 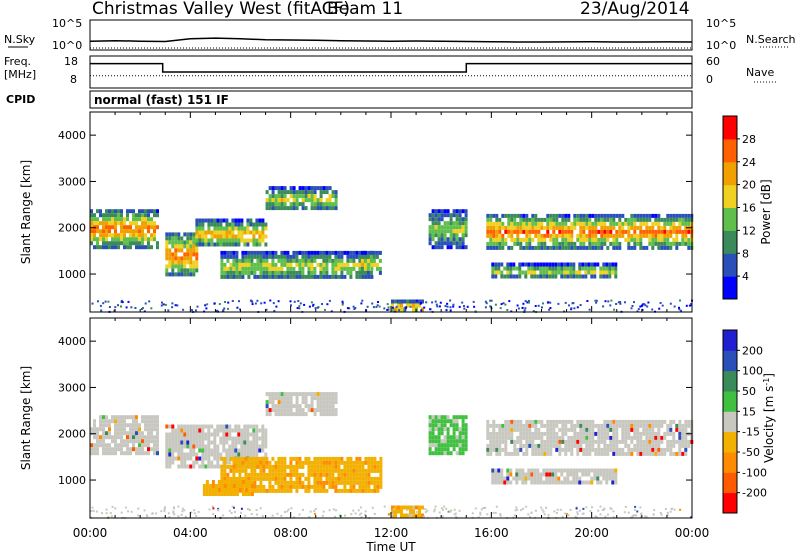 What do you see at coordinates (72, 341) in the screenshot?
I see `y-tick-label: 4000` at bounding box center [72, 341].